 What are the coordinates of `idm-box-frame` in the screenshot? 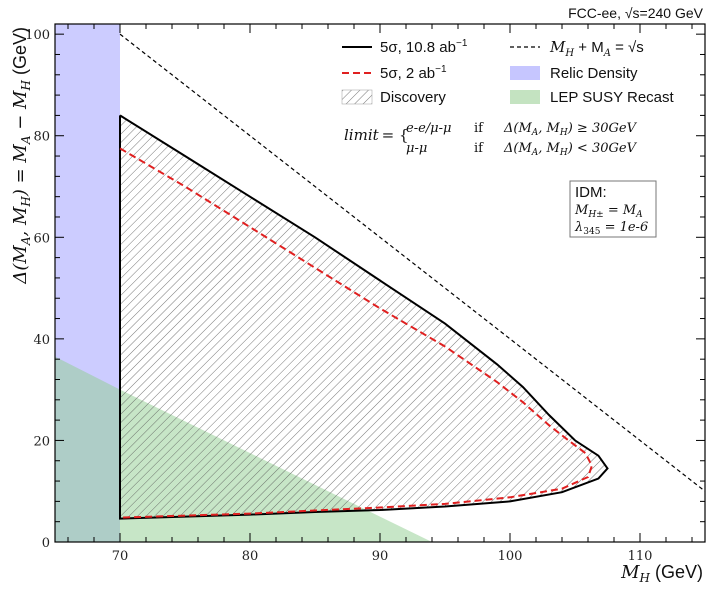 It's located at (613, 209).